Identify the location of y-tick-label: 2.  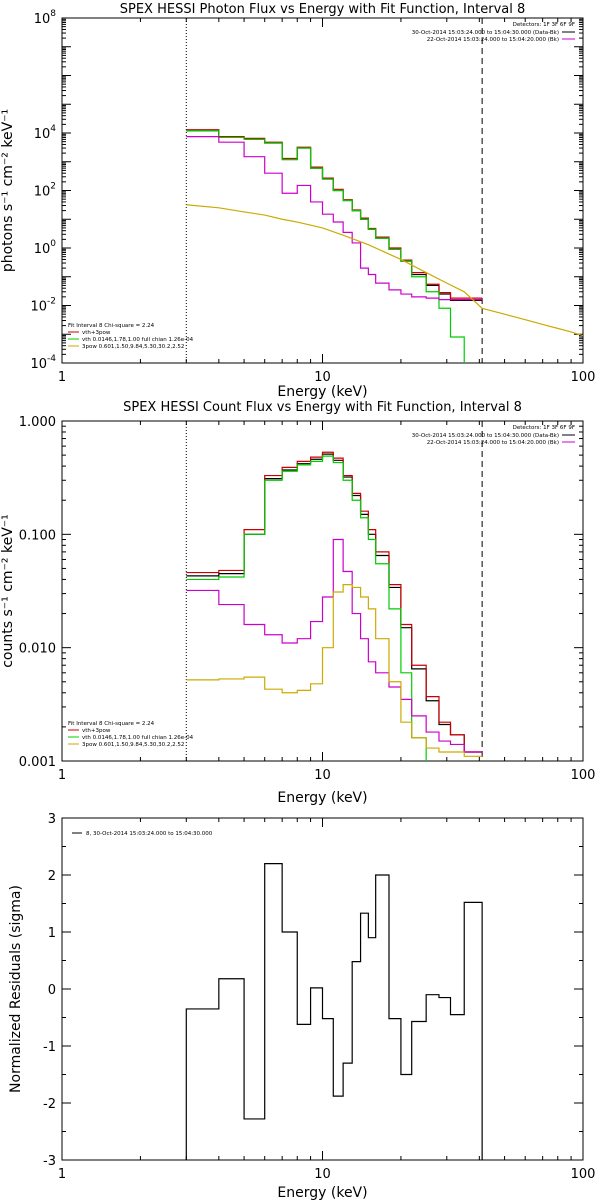
(52, 876).